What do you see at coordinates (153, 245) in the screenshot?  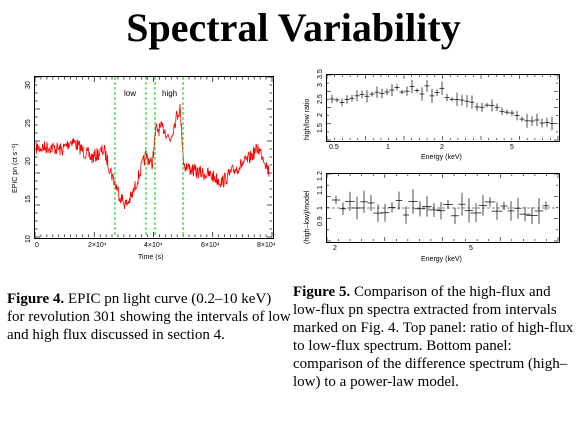 I see `fig4-xtick-2: 4×10⁴` at bounding box center [153, 245].